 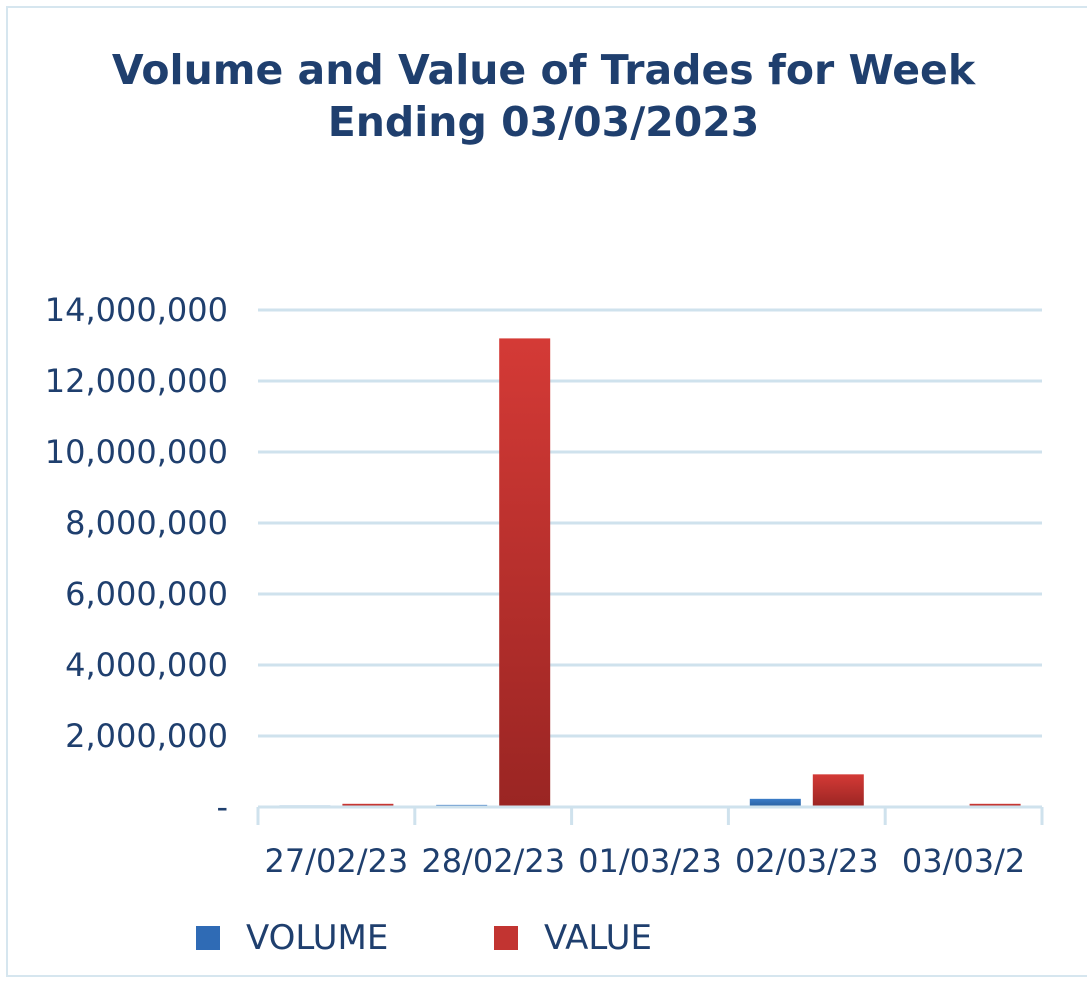 I want to click on x-tick-label: 27/02/23, so click(x=337, y=861).